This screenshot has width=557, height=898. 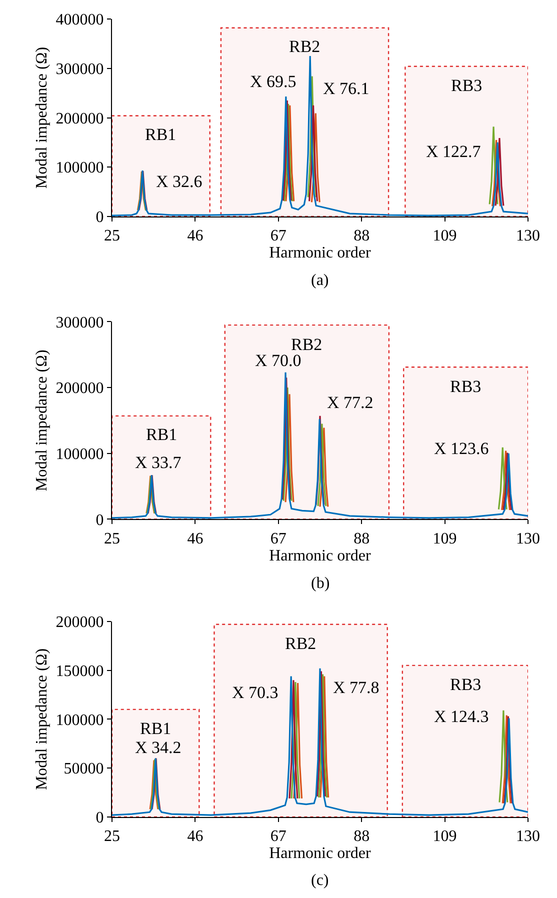 What do you see at coordinates (356, 687) in the screenshot?
I see `annotation: X 77.8` at bounding box center [356, 687].